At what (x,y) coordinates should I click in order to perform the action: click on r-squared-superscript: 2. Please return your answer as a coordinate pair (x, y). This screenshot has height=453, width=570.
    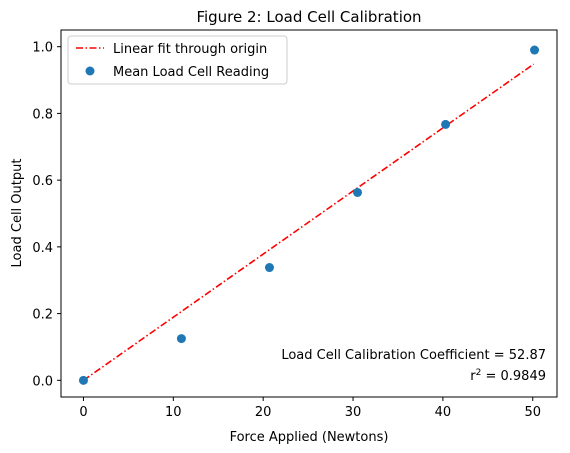
    Looking at the image, I should click on (479, 373).